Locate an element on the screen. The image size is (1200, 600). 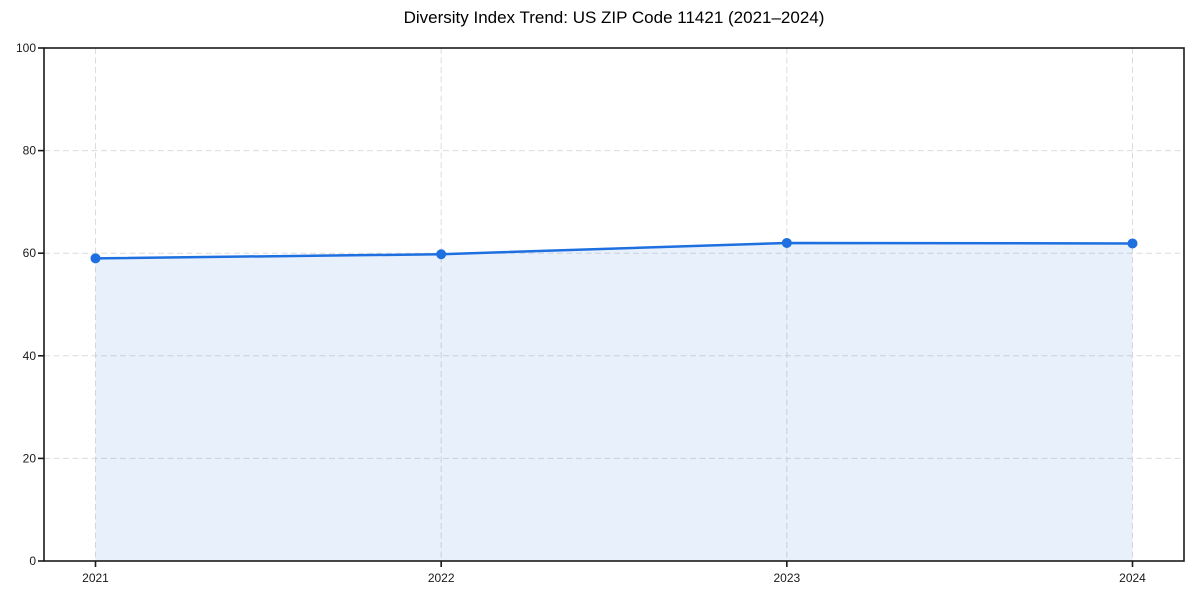
y-tick-label: 60 is located at coordinates (30, 253).